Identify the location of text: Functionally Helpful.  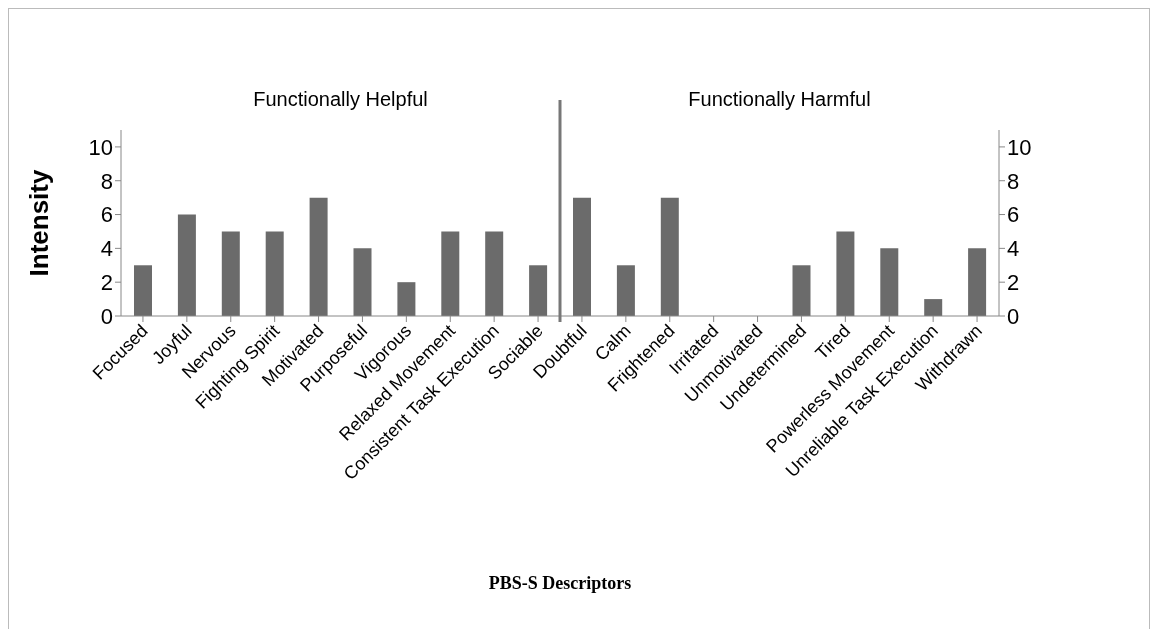
(340, 99).